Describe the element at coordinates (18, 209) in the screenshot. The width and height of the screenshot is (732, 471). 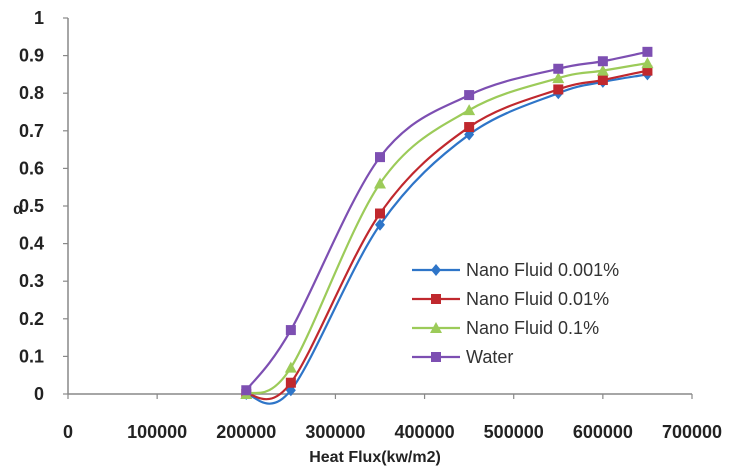
I see `y-axis-title: α` at that location.